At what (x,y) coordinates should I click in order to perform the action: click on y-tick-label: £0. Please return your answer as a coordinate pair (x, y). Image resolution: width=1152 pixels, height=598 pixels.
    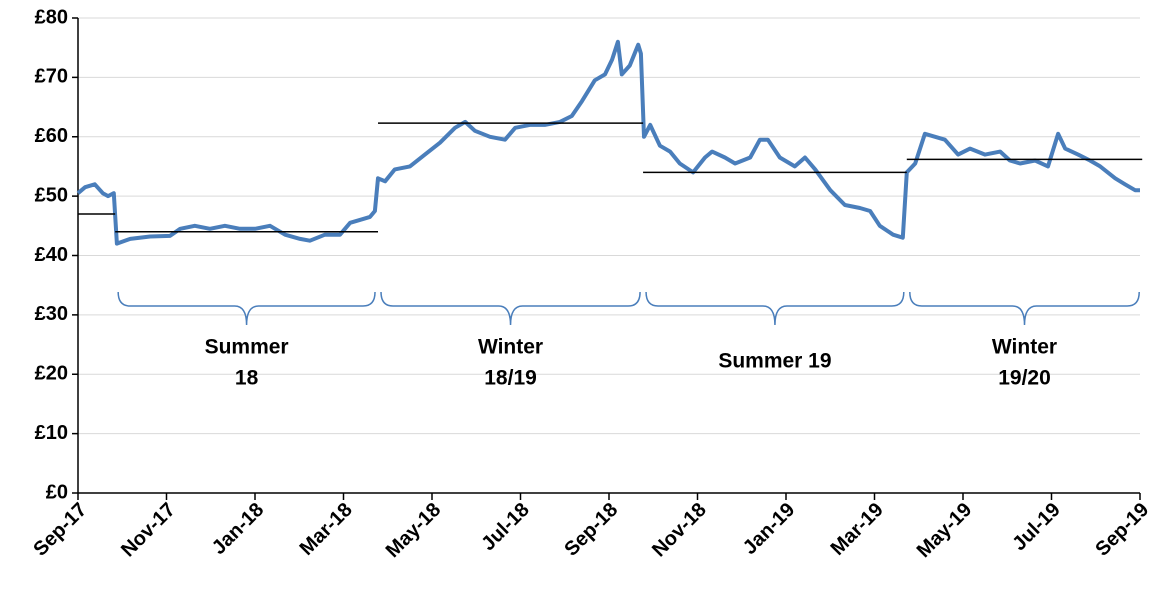
    Looking at the image, I should click on (57, 492).